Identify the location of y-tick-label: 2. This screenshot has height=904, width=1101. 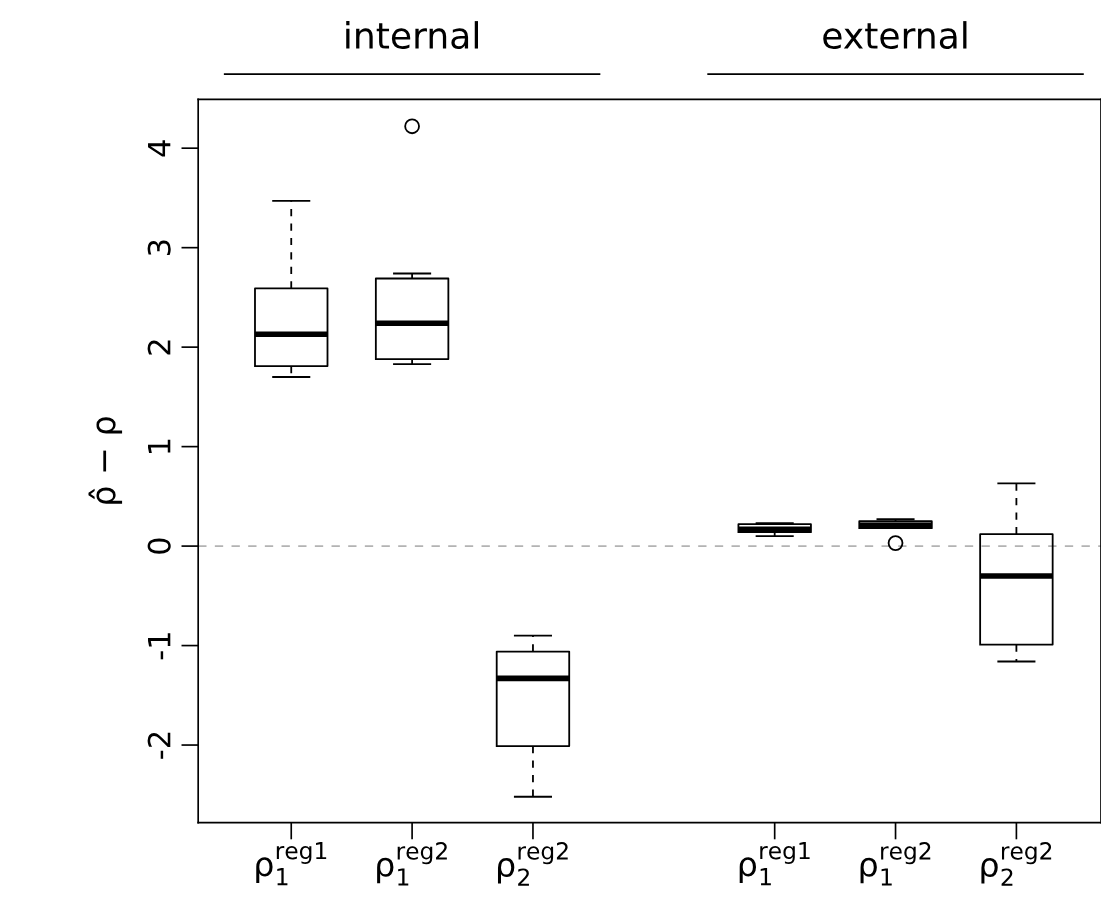
(159, 347).